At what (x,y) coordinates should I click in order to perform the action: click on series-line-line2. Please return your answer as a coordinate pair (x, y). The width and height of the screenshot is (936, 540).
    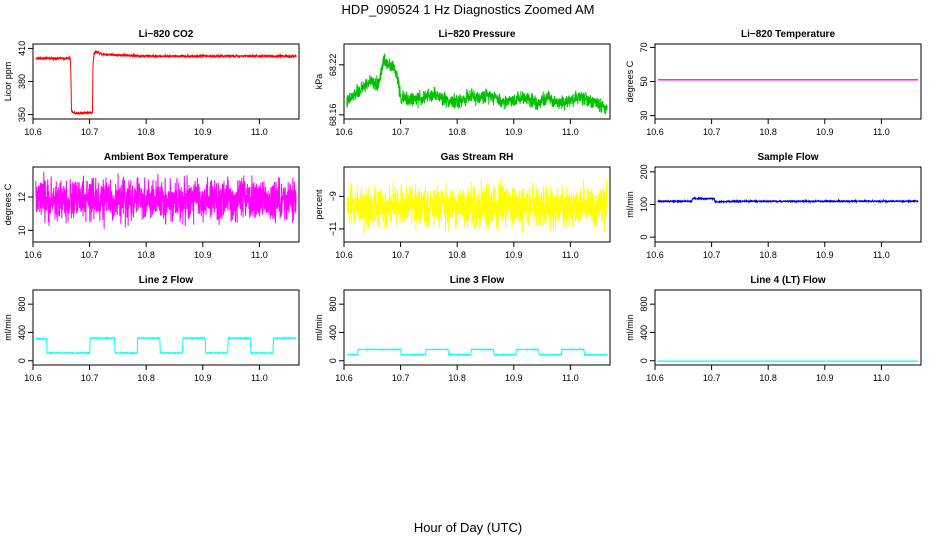
    Looking at the image, I should click on (166, 346).